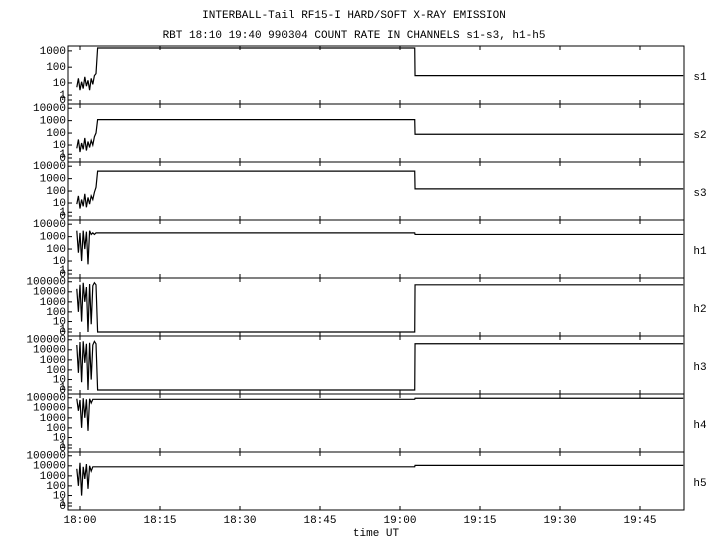 This screenshot has height=550, width=720. I want to click on series-label: s1, so click(700, 78).